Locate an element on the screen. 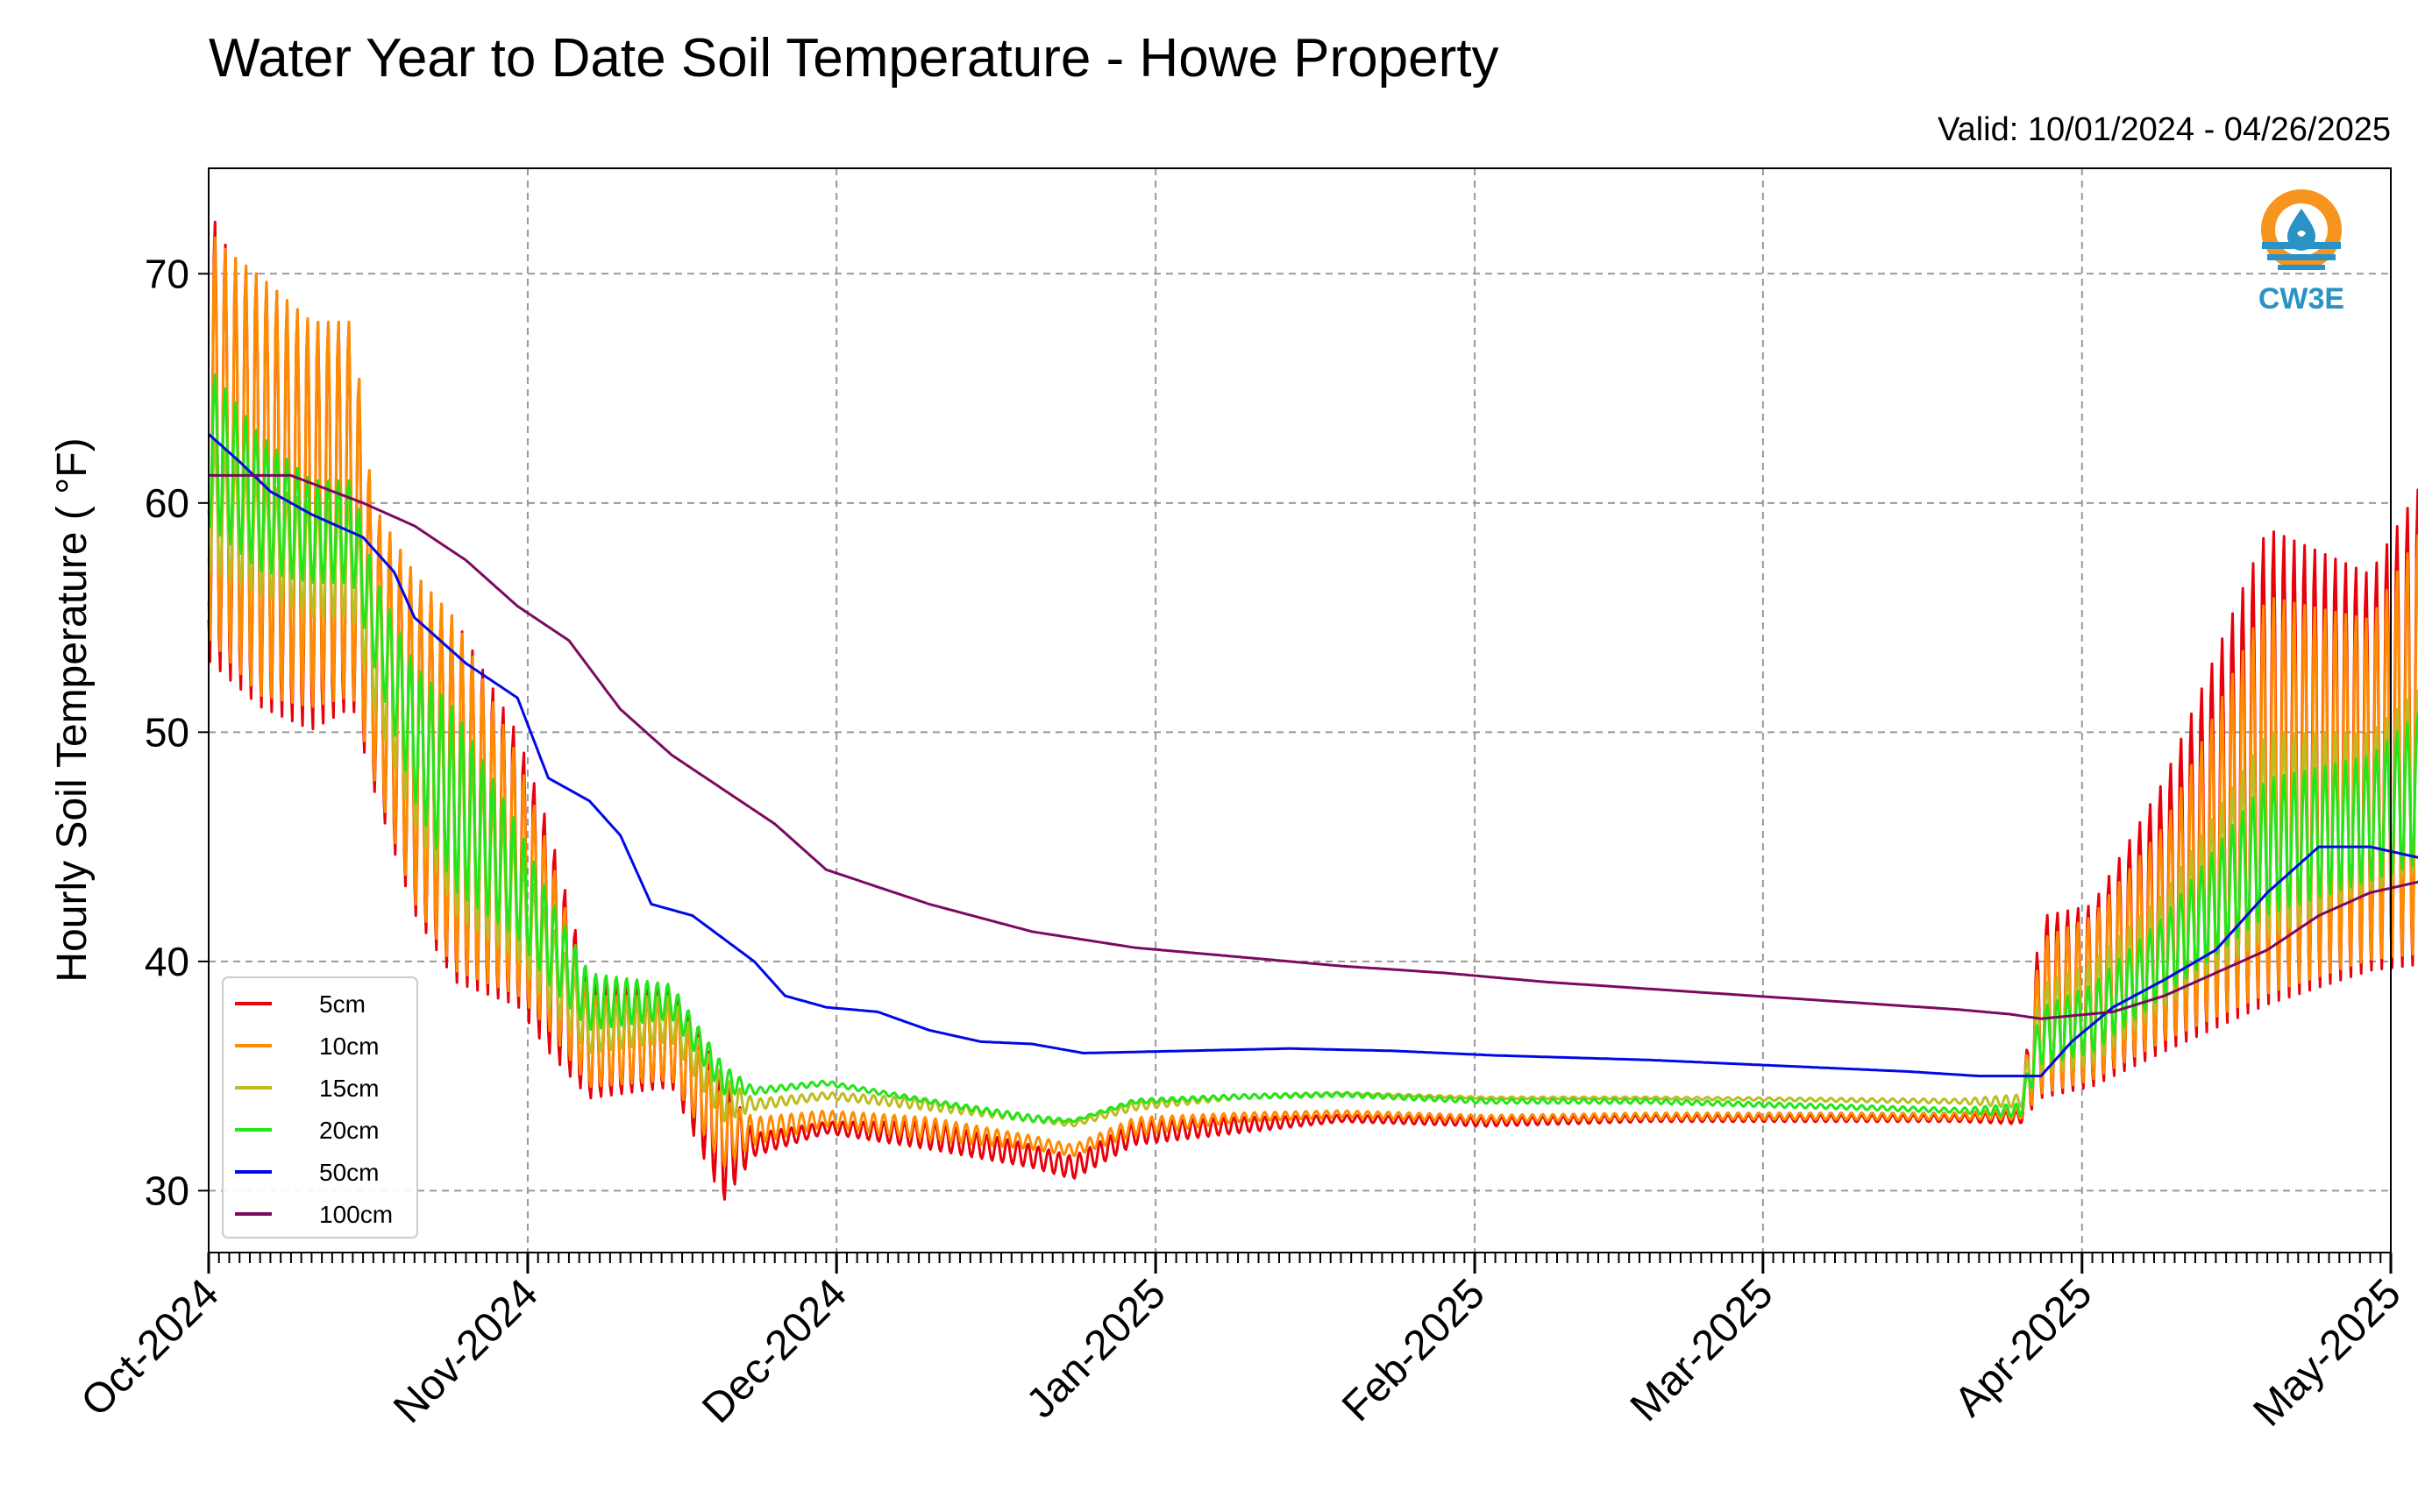 The height and width of the screenshot is (1512, 2418). legend-label-10cm: 10cm is located at coordinates (349, 1046).